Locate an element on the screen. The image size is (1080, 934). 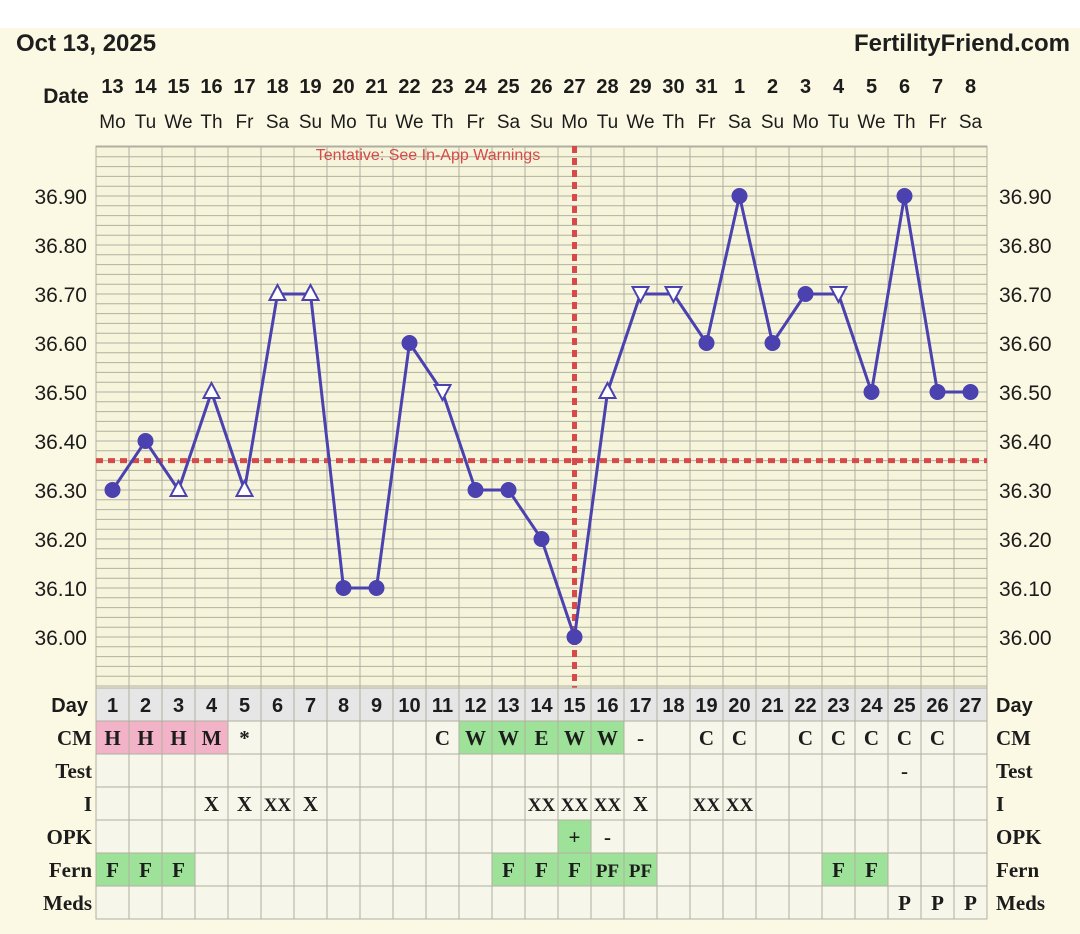
weekday-label: Sa is located at coordinates (278, 122).